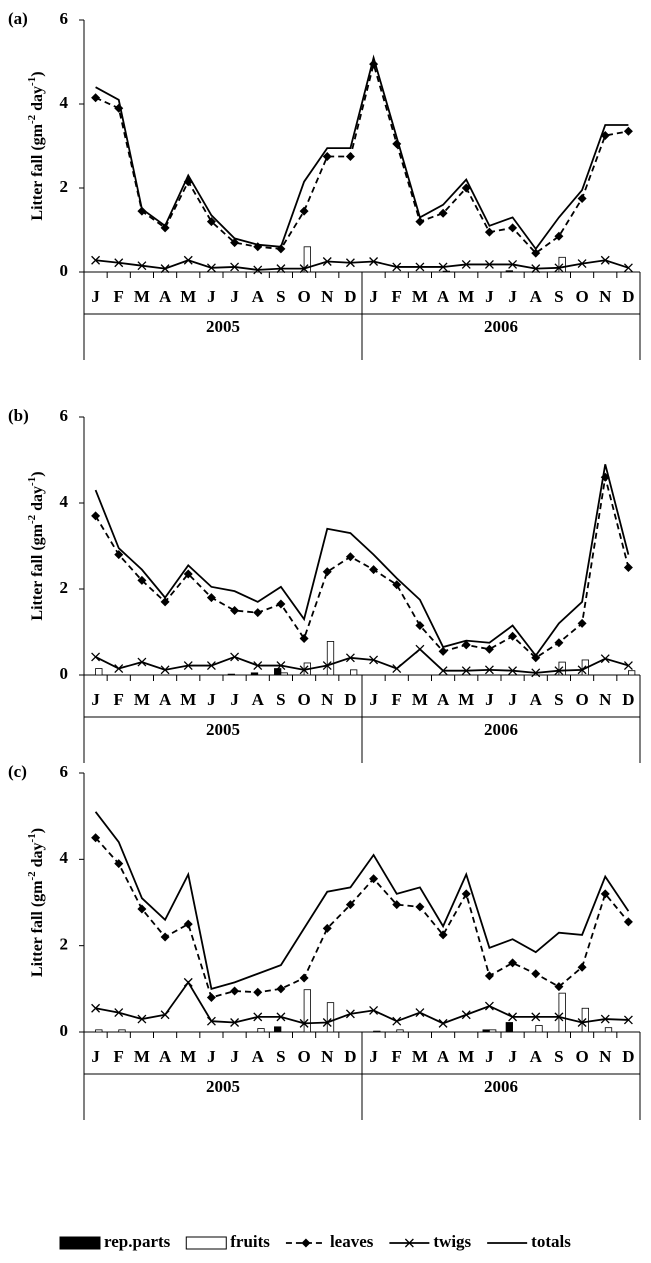 This screenshot has width=651, height=1263. What do you see at coordinates (501, 729) in the screenshot?
I see `group-label: 2006` at bounding box center [501, 729].